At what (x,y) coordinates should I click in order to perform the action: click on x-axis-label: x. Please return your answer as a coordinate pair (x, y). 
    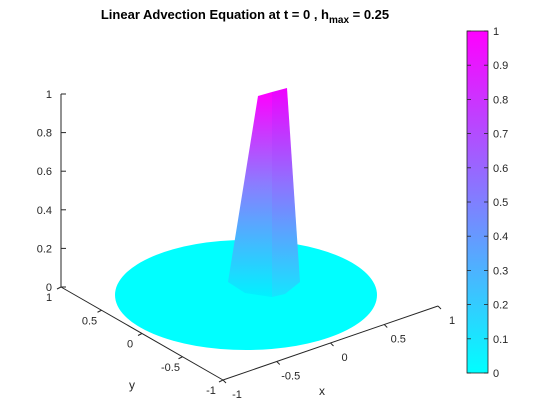
    Looking at the image, I should click on (322, 391).